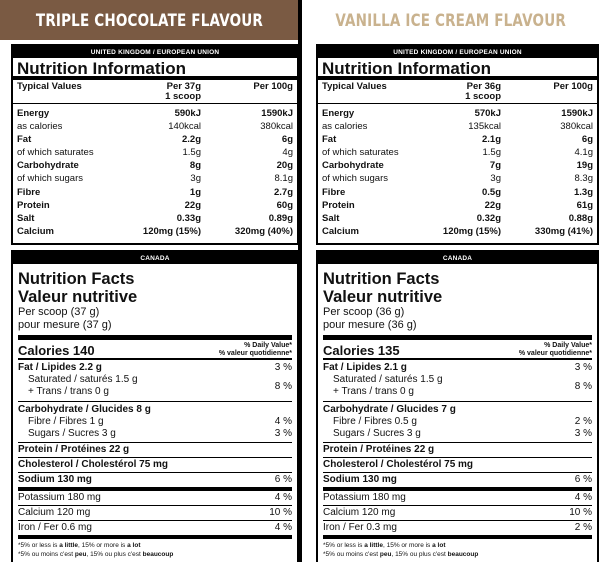 This screenshot has width=600, height=562. What do you see at coordinates (488, 218) in the screenshot?
I see `row-per-serving: 0.32g` at bounding box center [488, 218].